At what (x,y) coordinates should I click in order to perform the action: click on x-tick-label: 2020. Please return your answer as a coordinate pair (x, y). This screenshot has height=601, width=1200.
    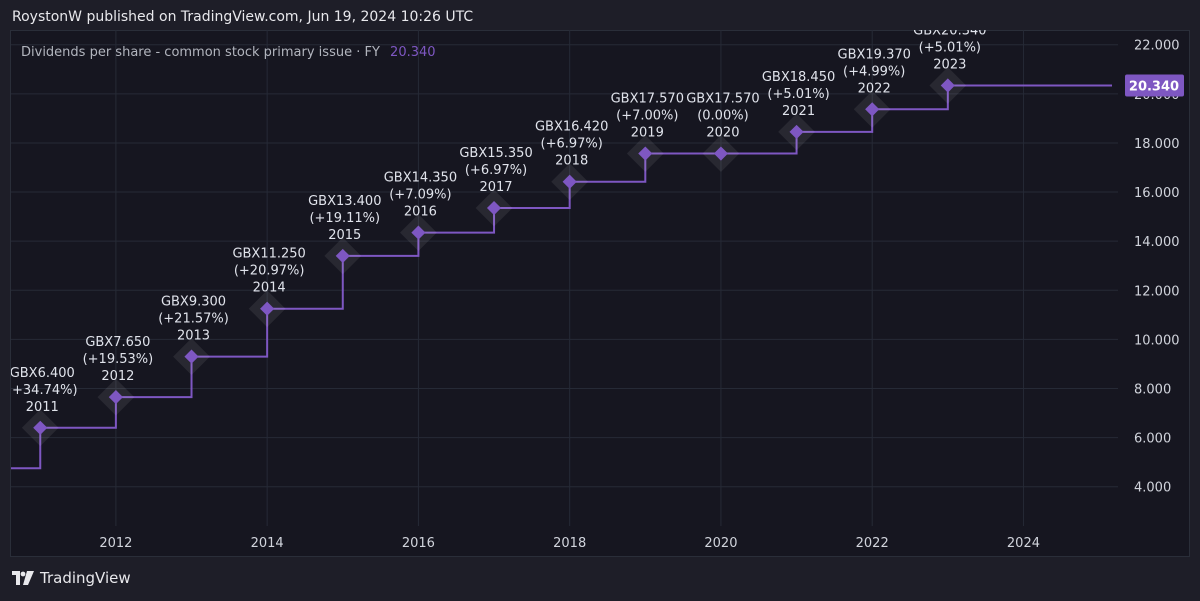
    Looking at the image, I should click on (720, 543).